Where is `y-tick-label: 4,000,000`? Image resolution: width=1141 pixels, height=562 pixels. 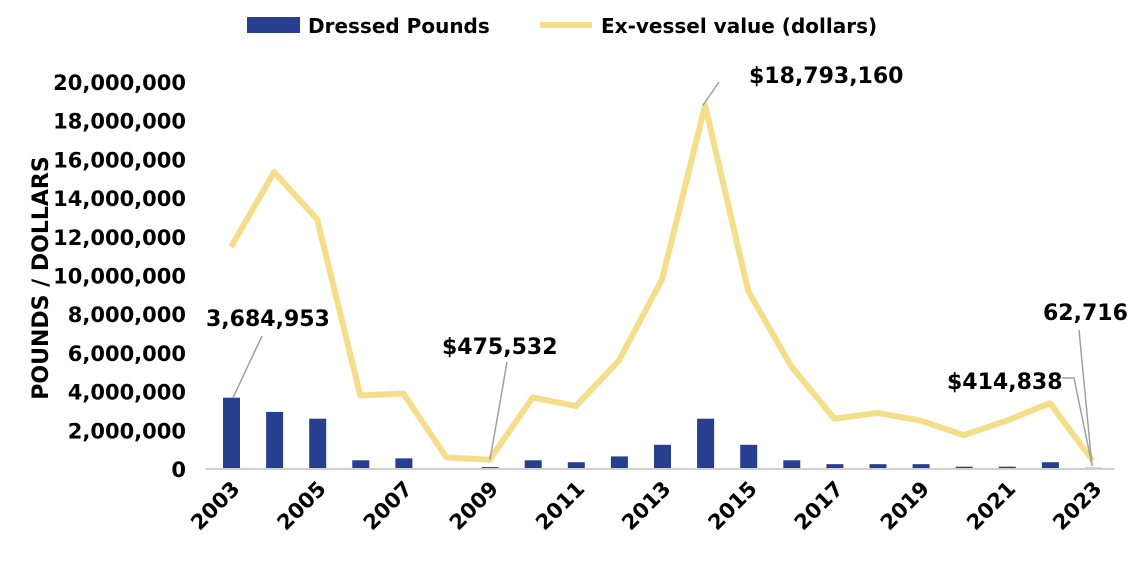 y-tick-label: 4,000,000 is located at coordinates (127, 393).